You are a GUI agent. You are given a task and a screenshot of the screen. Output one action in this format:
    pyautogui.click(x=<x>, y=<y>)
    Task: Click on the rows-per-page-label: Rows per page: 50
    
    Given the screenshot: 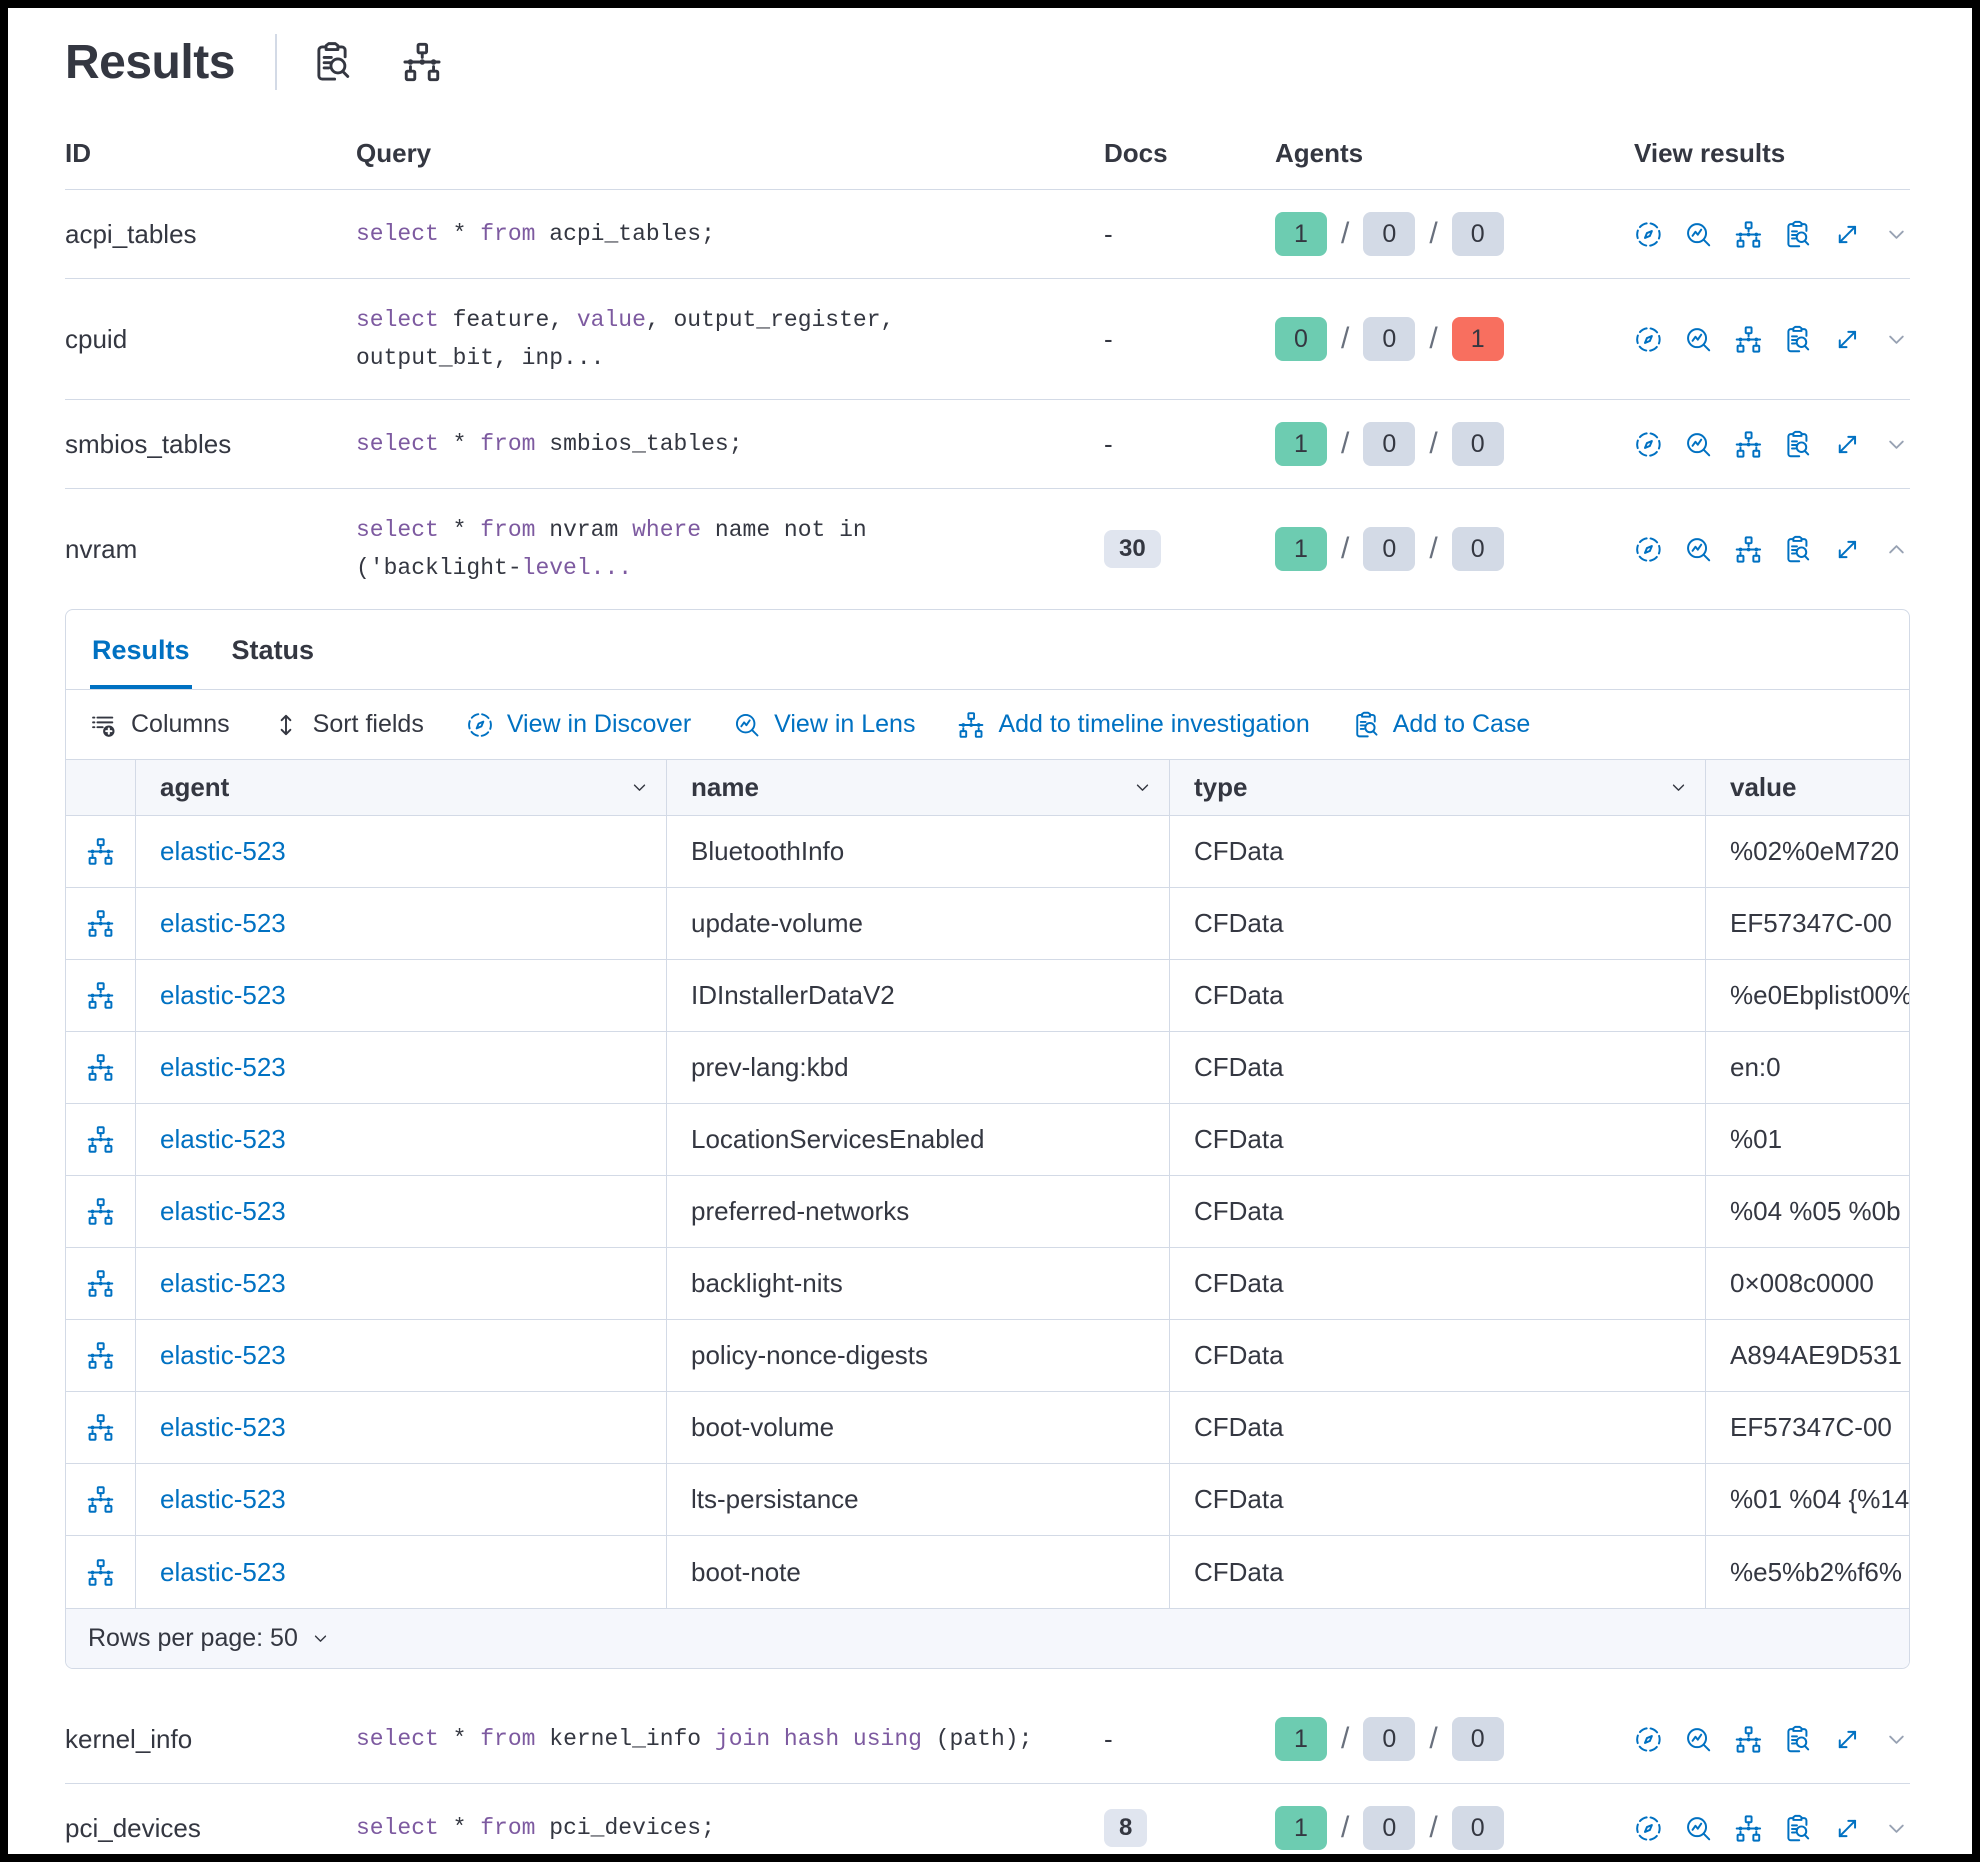 What is the action you would take?
    pyautogui.click(x=193, y=1638)
    